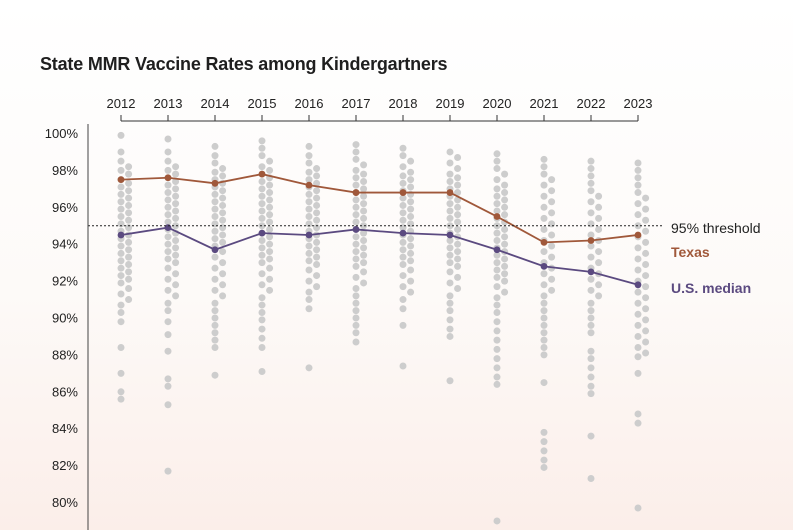  Describe the element at coordinates (716, 258) in the screenshot. I see `annotations: 95% threshold Texas U.S. median` at that location.